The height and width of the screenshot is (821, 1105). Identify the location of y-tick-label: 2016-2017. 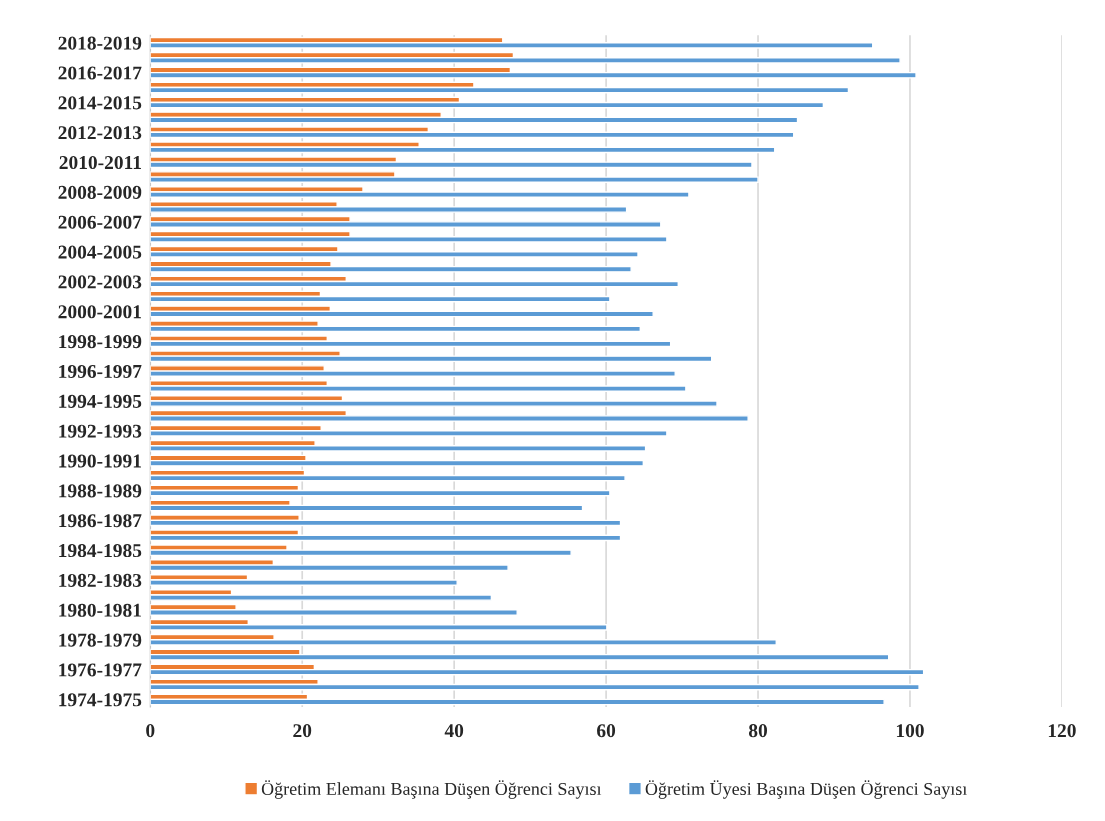
(100, 73).